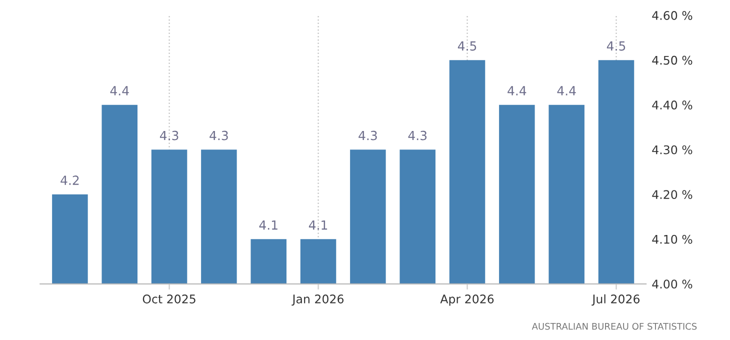 Image resolution: width=730 pixels, height=340 pixels. Describe the element at coordinates (467, 300) in the screenshot. I see `x-tick-label: Apr 2026` at that location.